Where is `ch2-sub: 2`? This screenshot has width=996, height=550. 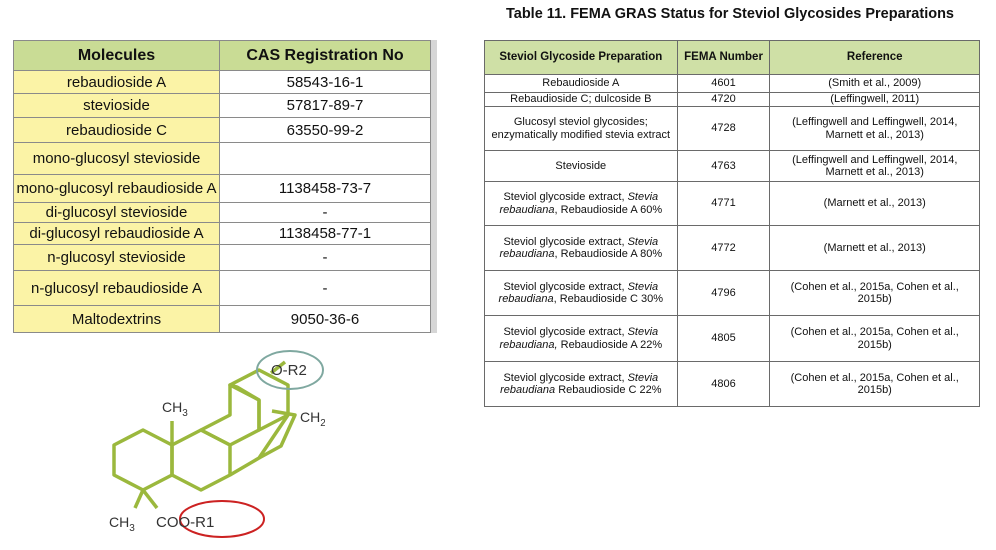
ch2-sub: 2 is located at coordinates (322, 423).